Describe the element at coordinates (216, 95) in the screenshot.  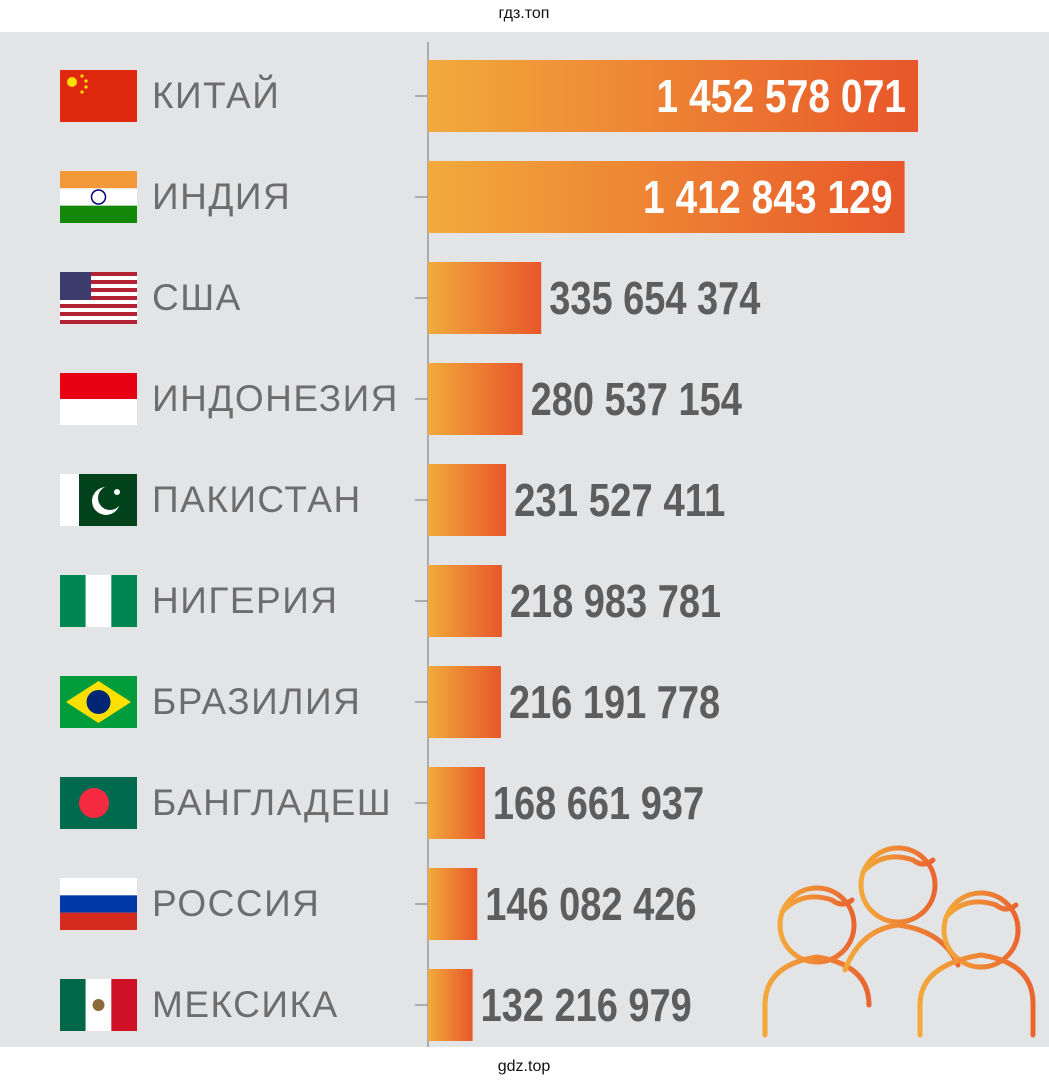
I see `country-label: КИТАЙ` at that location.